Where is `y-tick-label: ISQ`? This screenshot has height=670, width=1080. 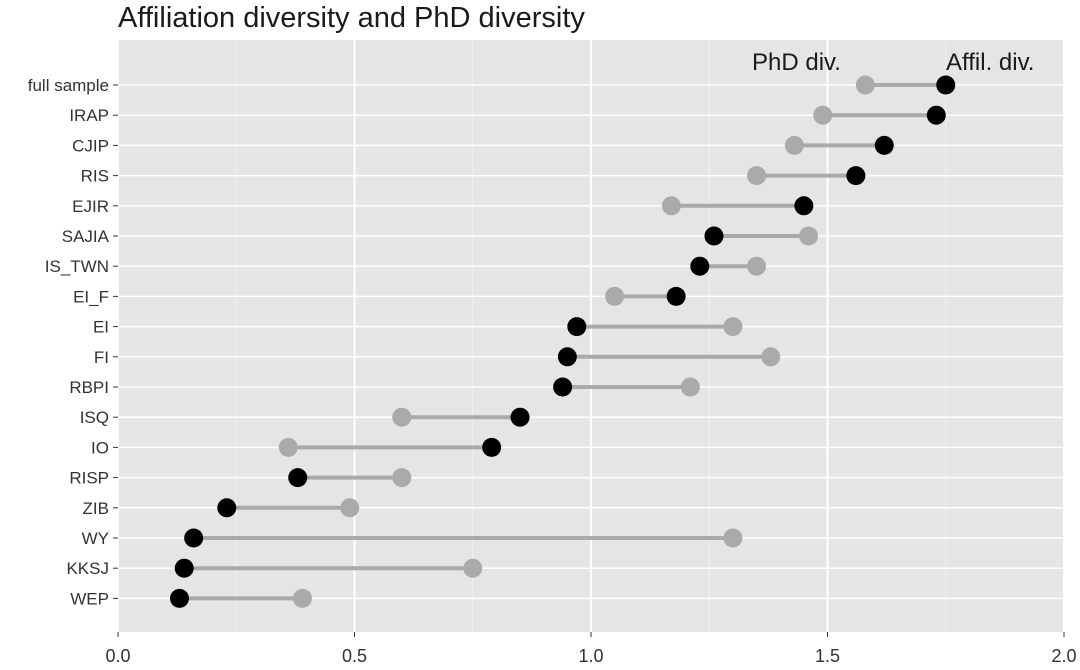 y-tick-label: ISQ is located at coordinates (94, 417).